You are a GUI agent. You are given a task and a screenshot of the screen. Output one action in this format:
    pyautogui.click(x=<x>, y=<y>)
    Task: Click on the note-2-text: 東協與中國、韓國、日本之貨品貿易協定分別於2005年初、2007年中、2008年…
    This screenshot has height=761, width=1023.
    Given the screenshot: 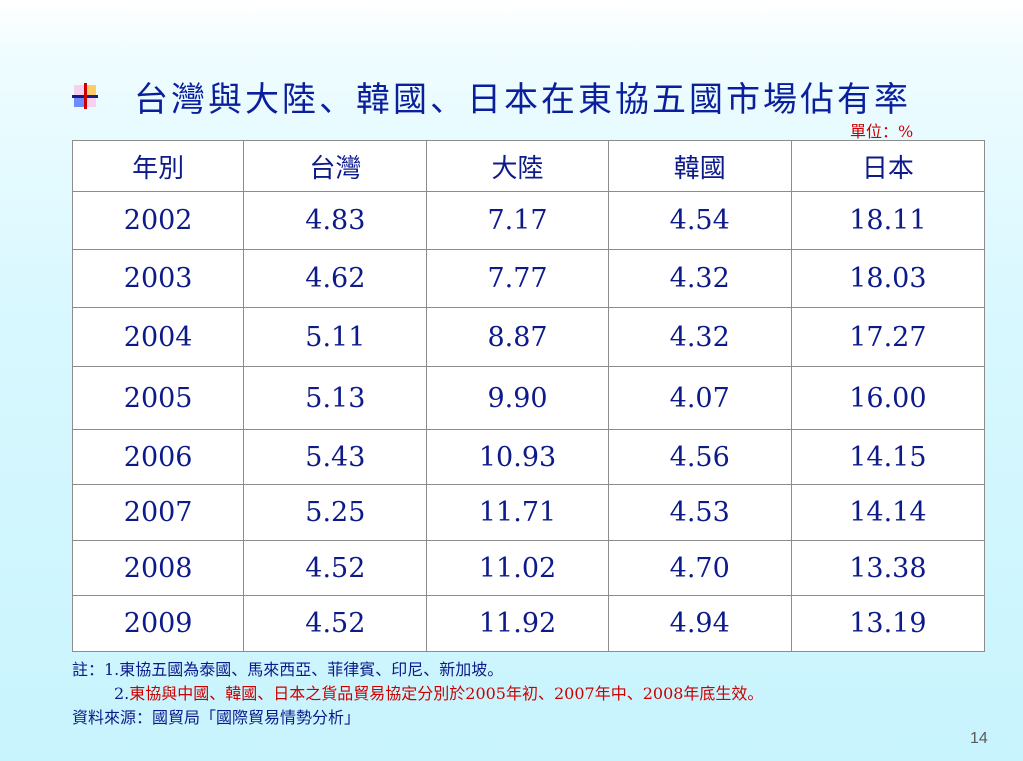 What is the action you would take?
    pyautogui.click(x=446, y=693)
    